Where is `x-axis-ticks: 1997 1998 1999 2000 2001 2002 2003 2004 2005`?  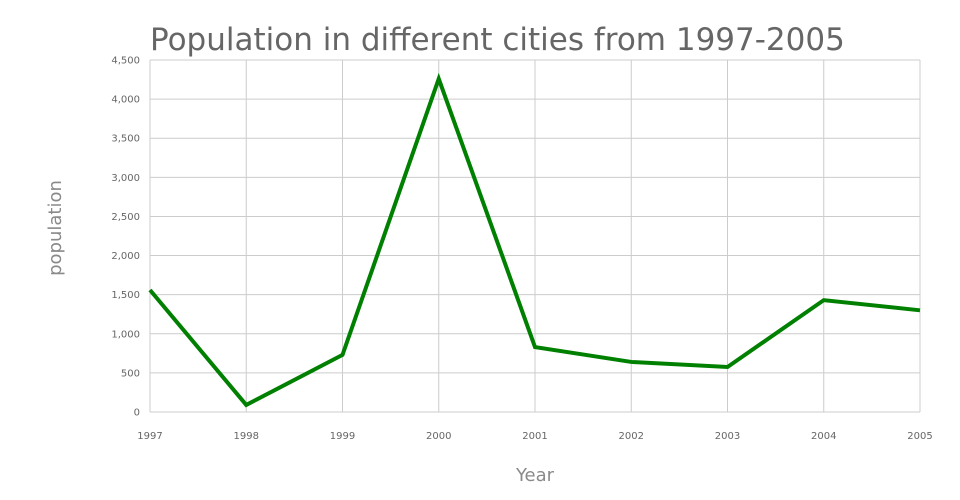 x-axis-ticks: 1997 1998 1999 2000 2001 2002 2003 2004 2005 is located at coordinates (534, 436).